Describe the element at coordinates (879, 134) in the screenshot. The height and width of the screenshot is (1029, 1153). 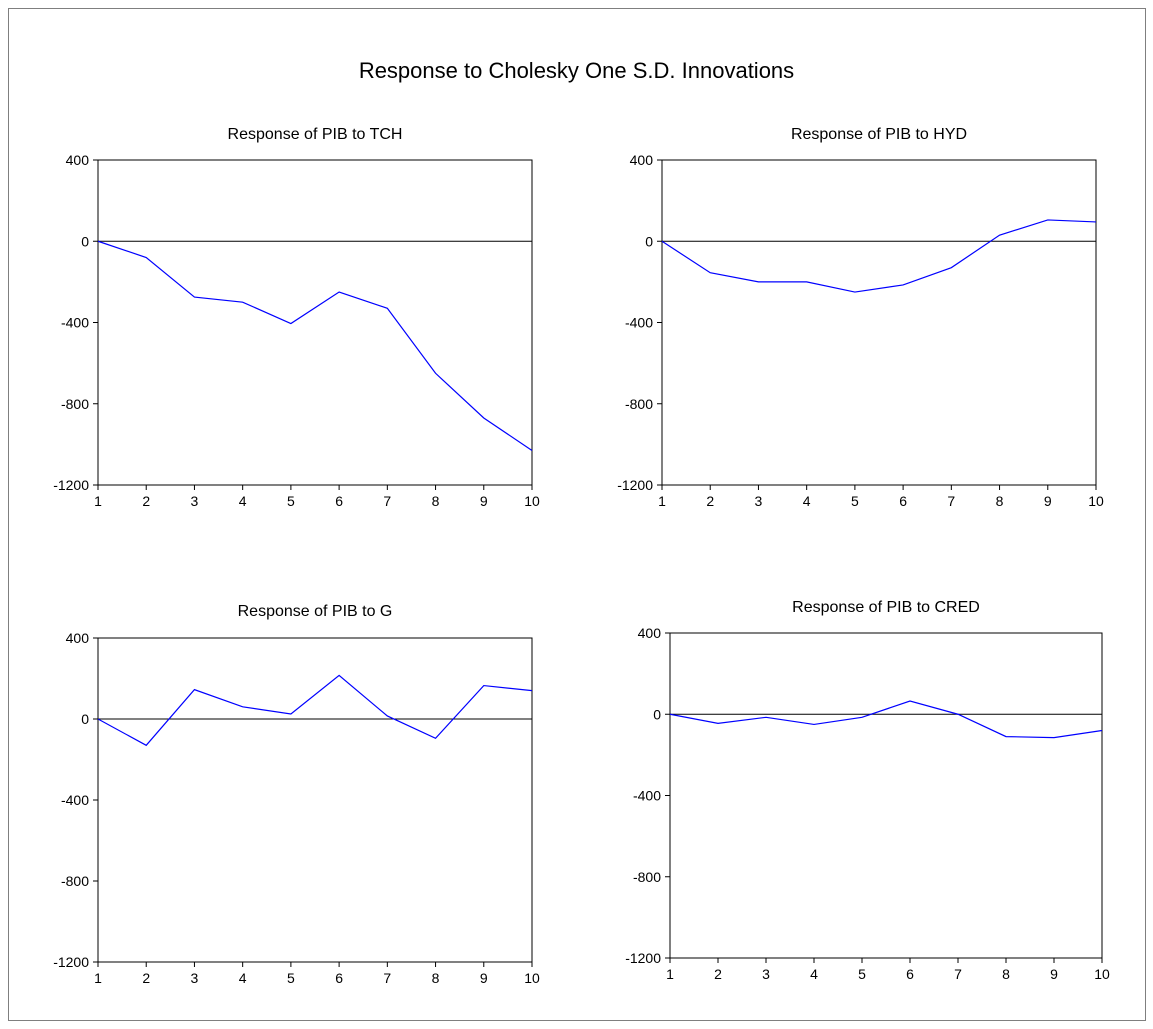
I see `chart-title: Response of PIB to HYD` at that location.